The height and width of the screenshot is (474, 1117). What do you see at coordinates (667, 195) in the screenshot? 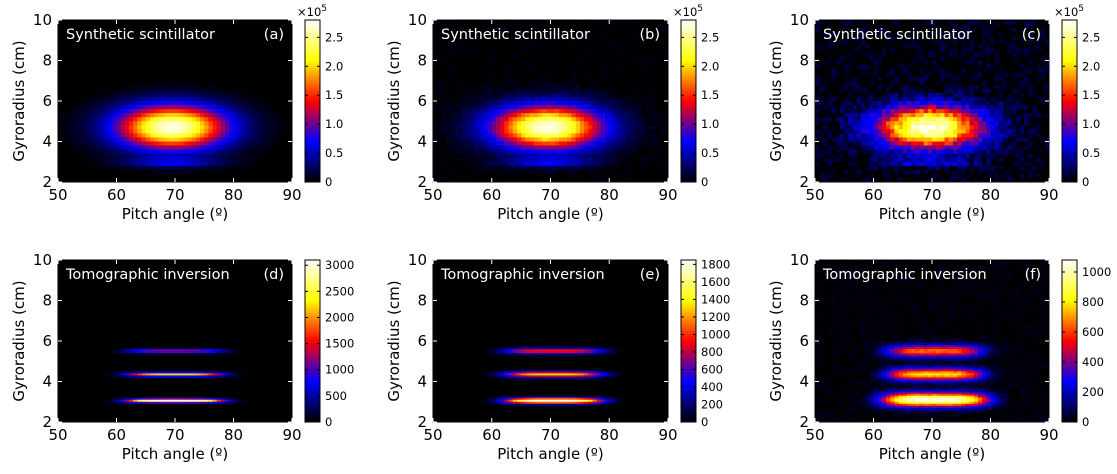
I see `x-tick-label: 90` at bounding box center [667, 195].